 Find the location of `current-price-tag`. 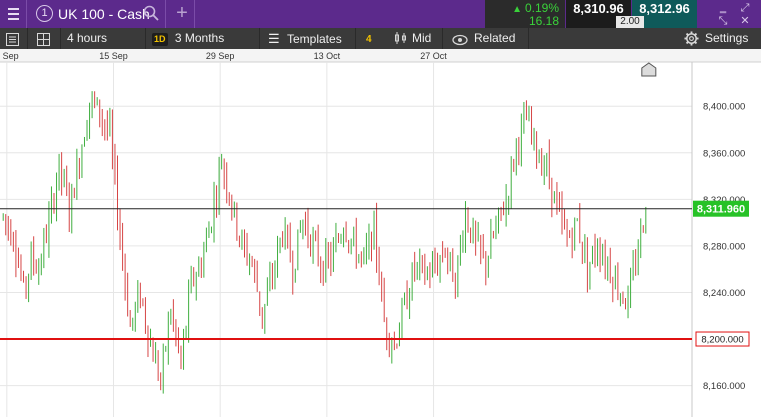

current-price-tag is located at coordinates (721, 208).